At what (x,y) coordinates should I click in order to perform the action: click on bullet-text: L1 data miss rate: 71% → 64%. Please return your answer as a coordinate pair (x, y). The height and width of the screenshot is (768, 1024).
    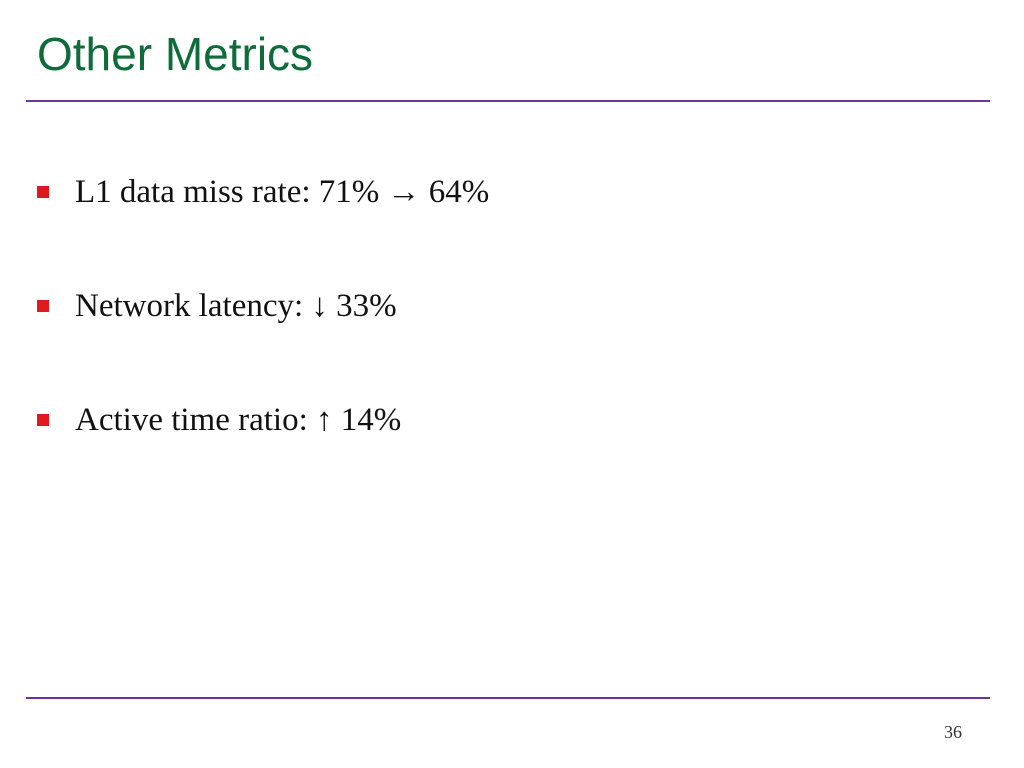
    Looking at the image, I should click on (282, 191).